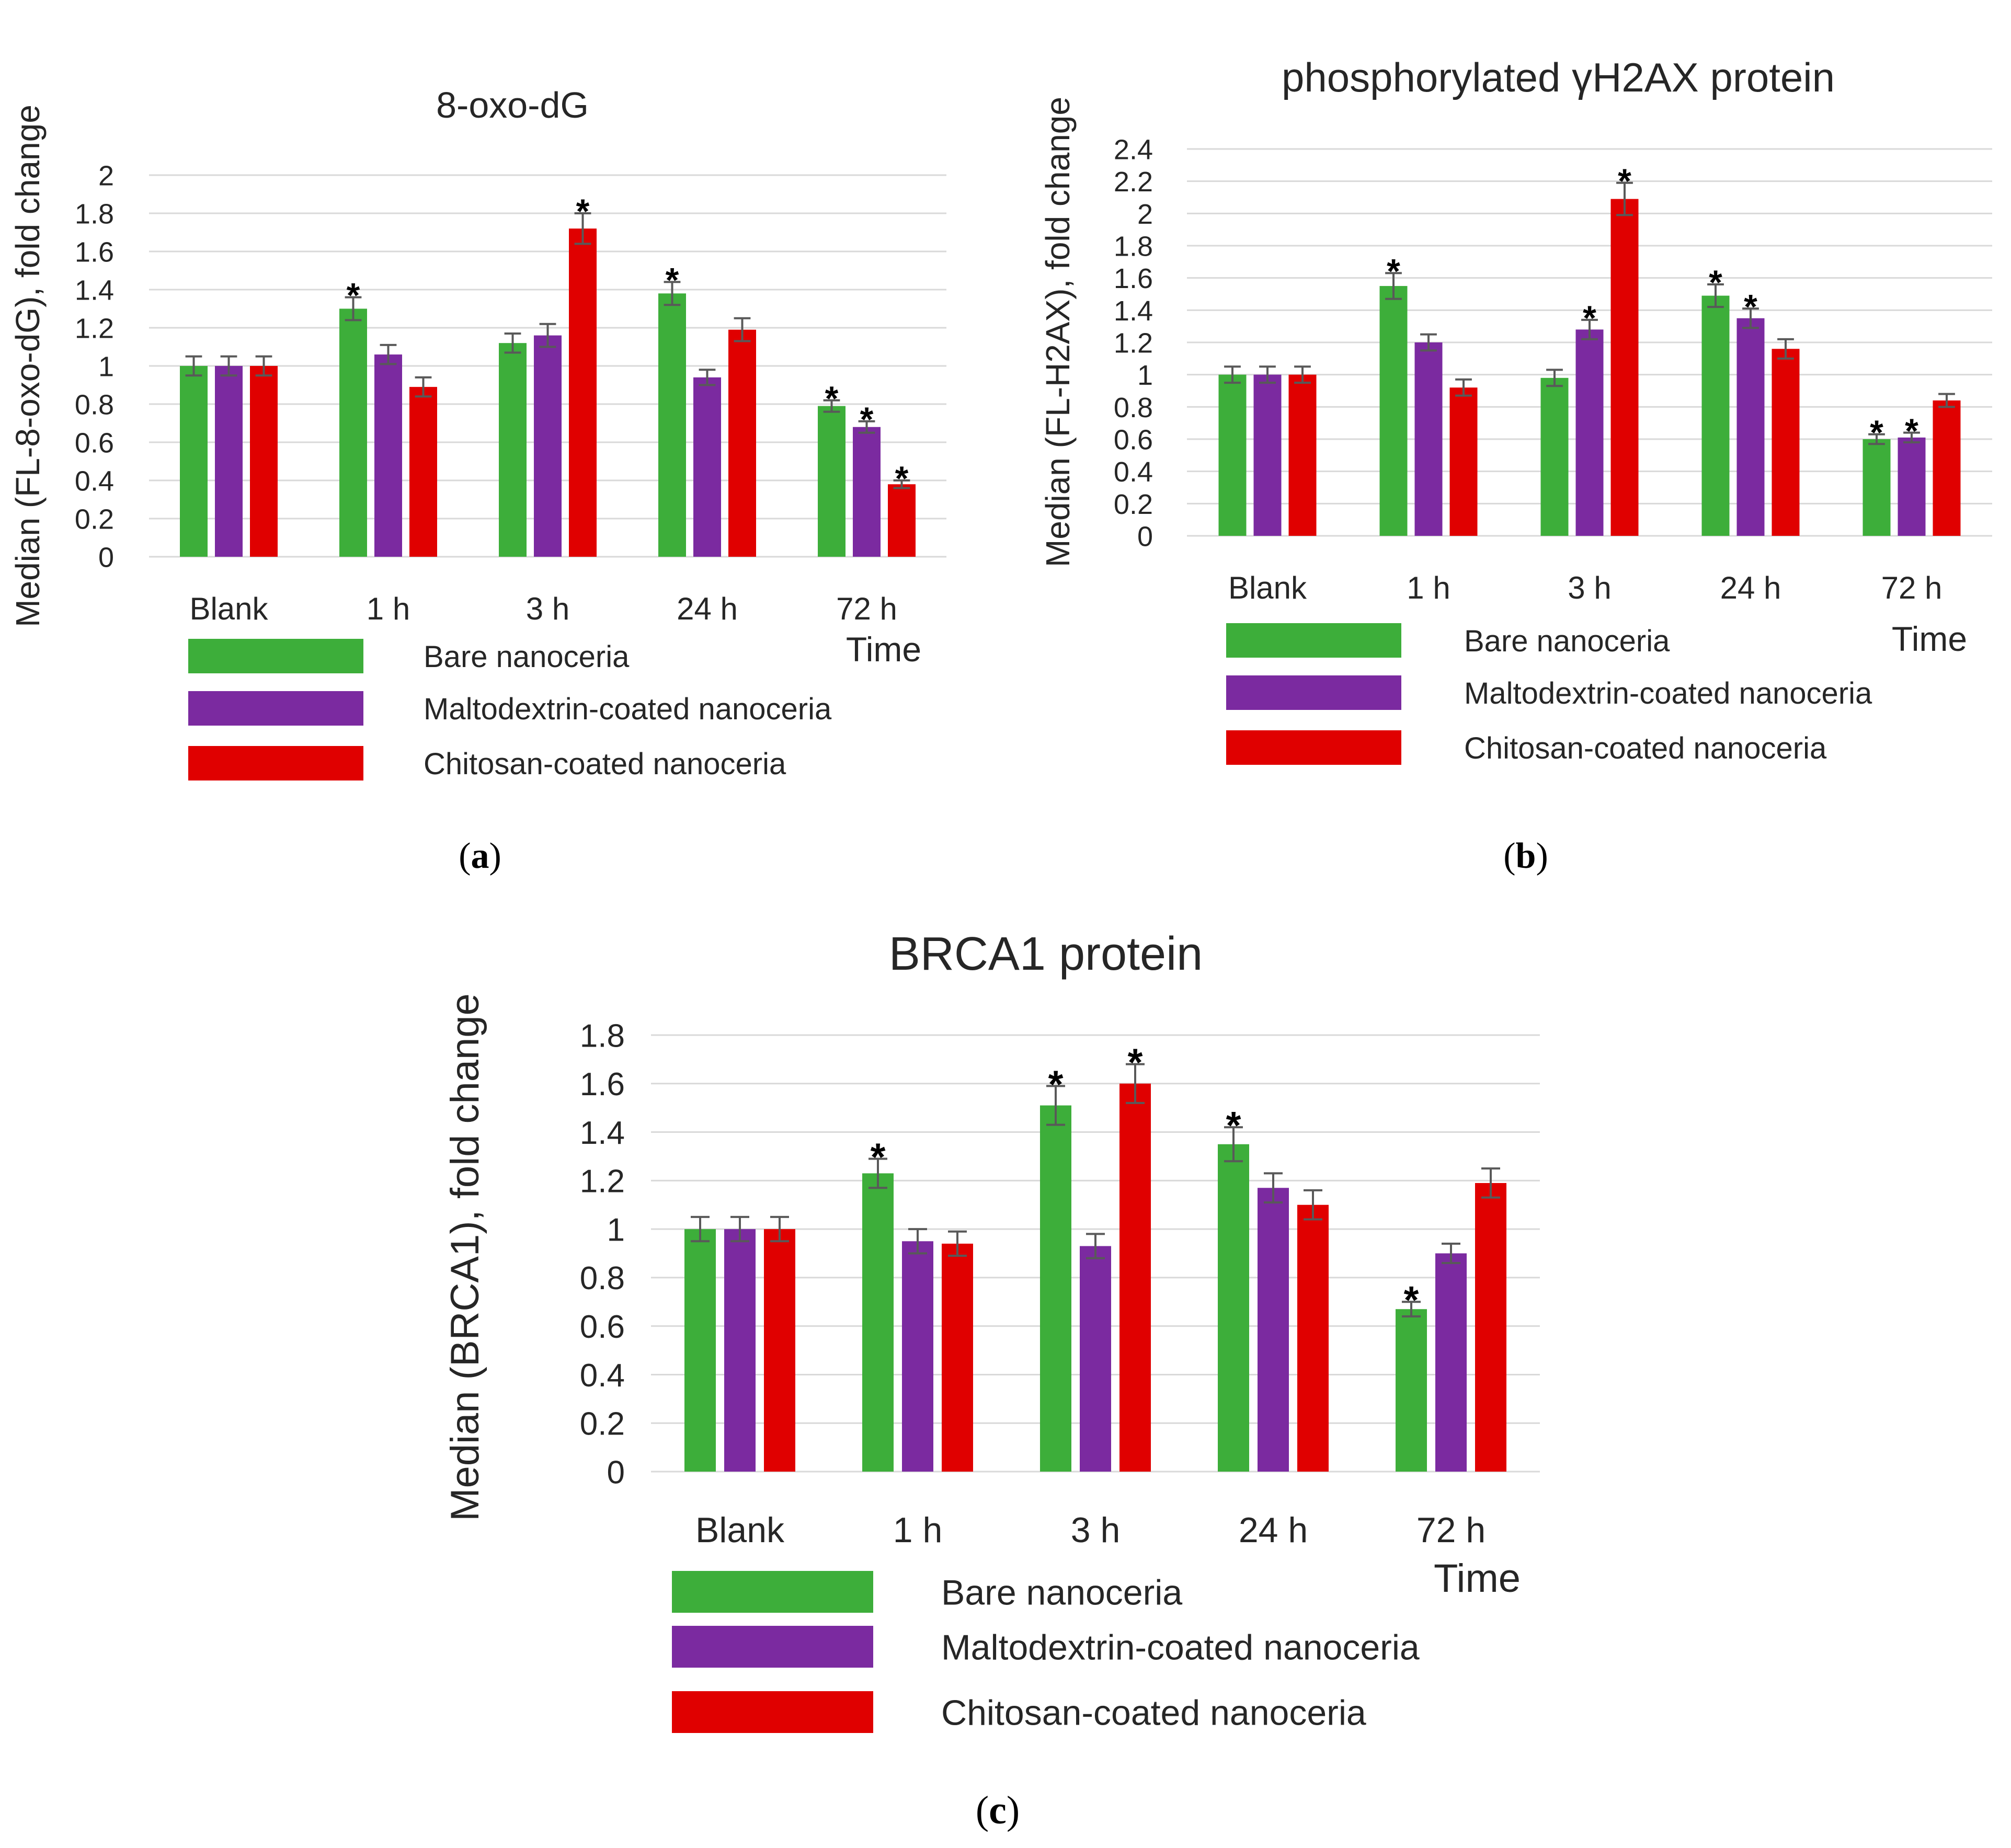 Image resolution: width=2011 pixels, height=1848 pixels. What do you see at coordinates (998, 1810) in the screenshot?
I see `subfigure-label: (c)` at bounding box center [998, 1810].